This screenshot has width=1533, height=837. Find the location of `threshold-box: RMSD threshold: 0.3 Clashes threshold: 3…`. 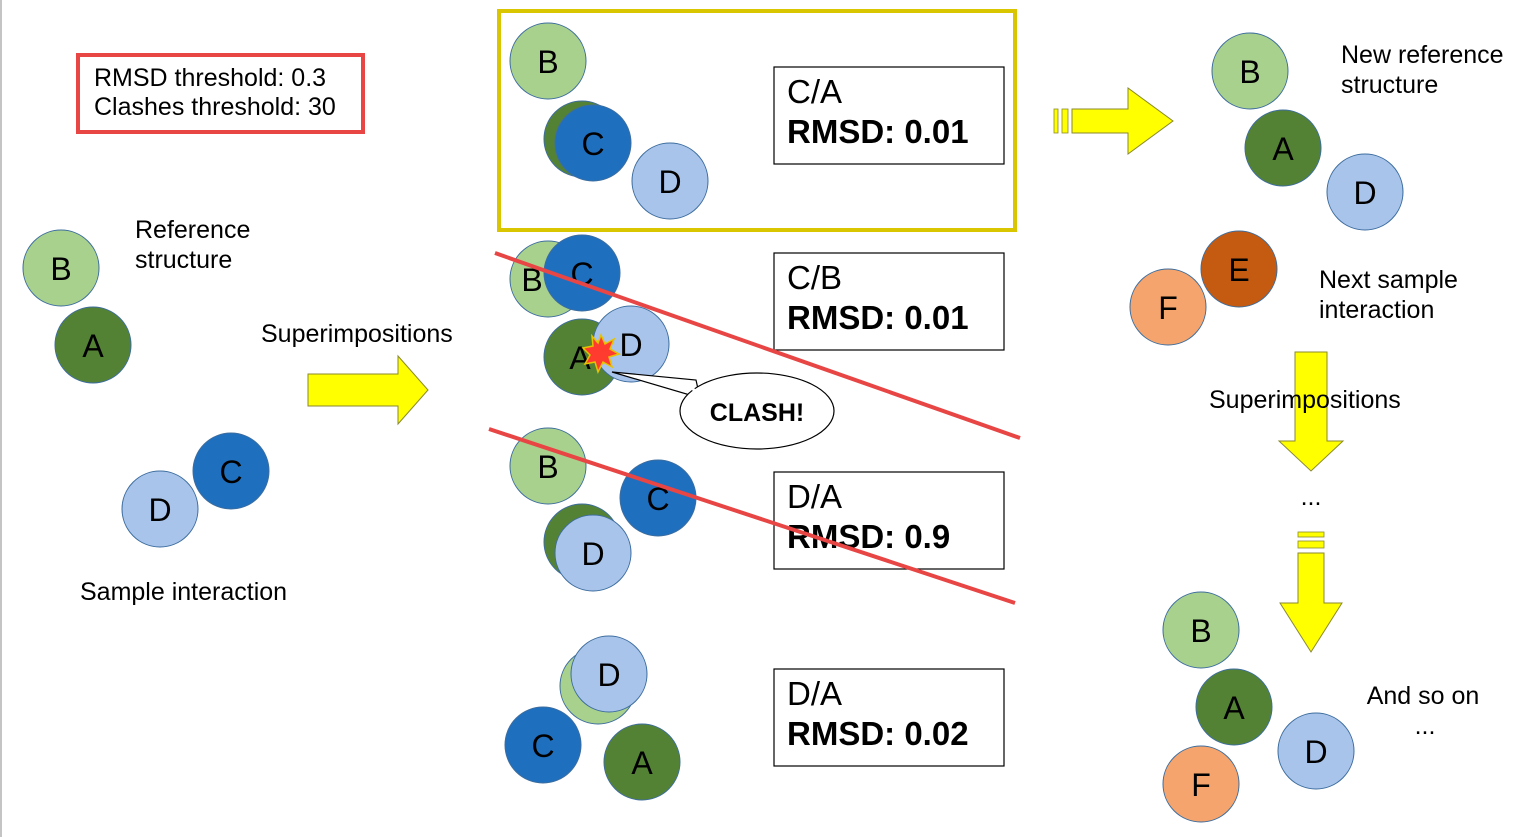

threshold-box: RMSD threshold: 0.3 Clashes threshold: 3… is located at coordinates (220, 93).